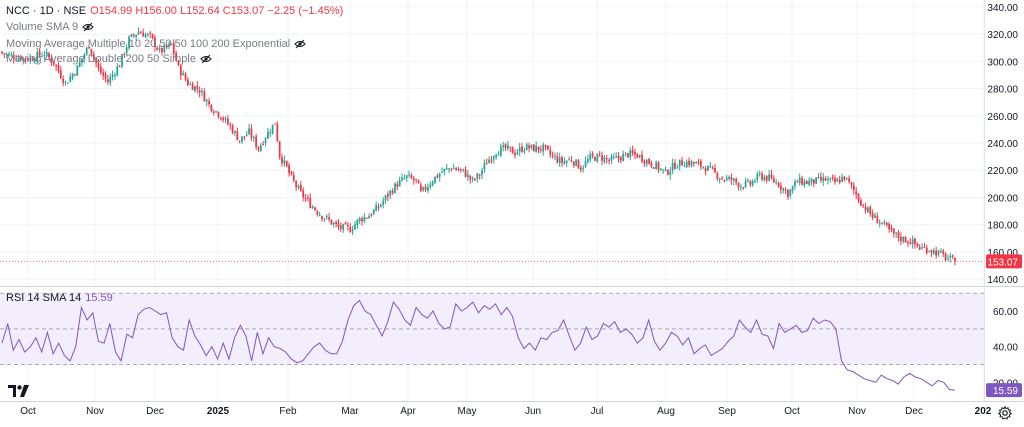  Describe the element at coordinates (109, 59) in the screenshot. I see `ma-double-legend: Moving Average Double 200 50 Simple` at that location.